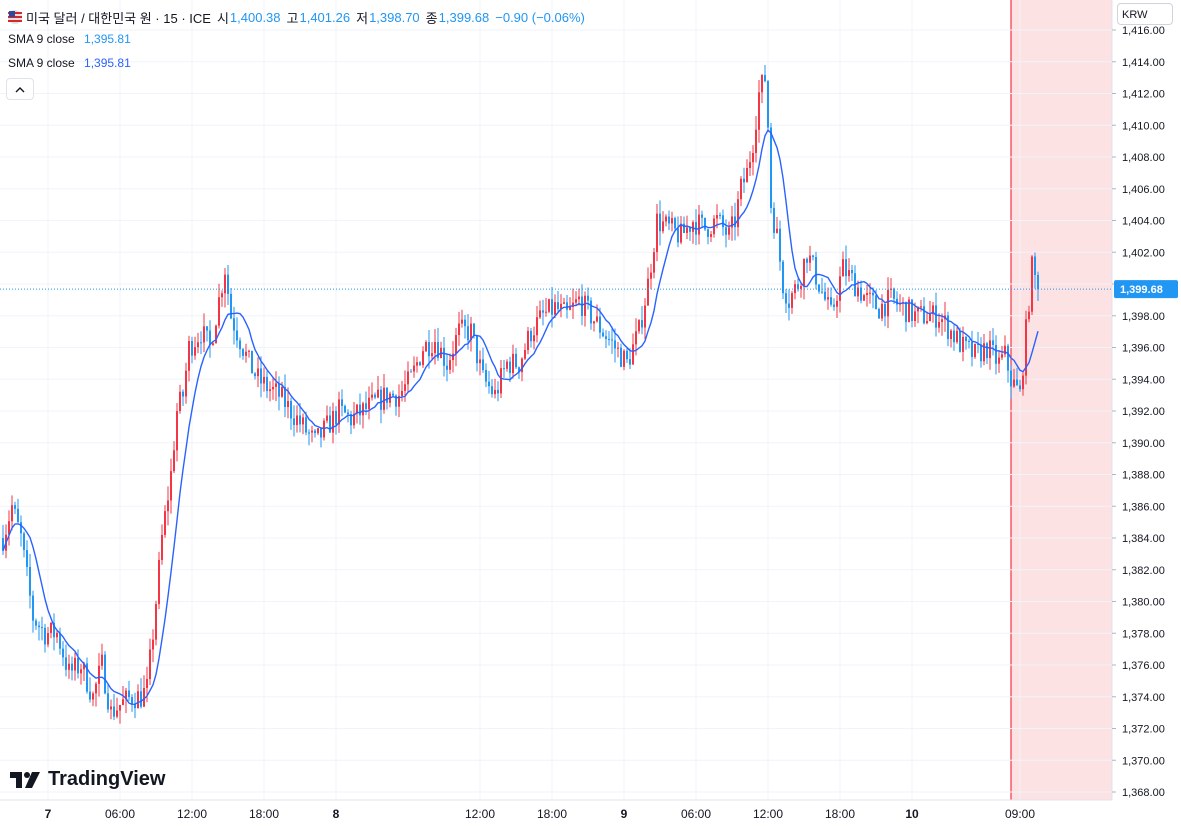 Image resolution: width=1181 pixels, height=828 pixels. I want to click on currency-selector: KRW, so click(1145, 14).